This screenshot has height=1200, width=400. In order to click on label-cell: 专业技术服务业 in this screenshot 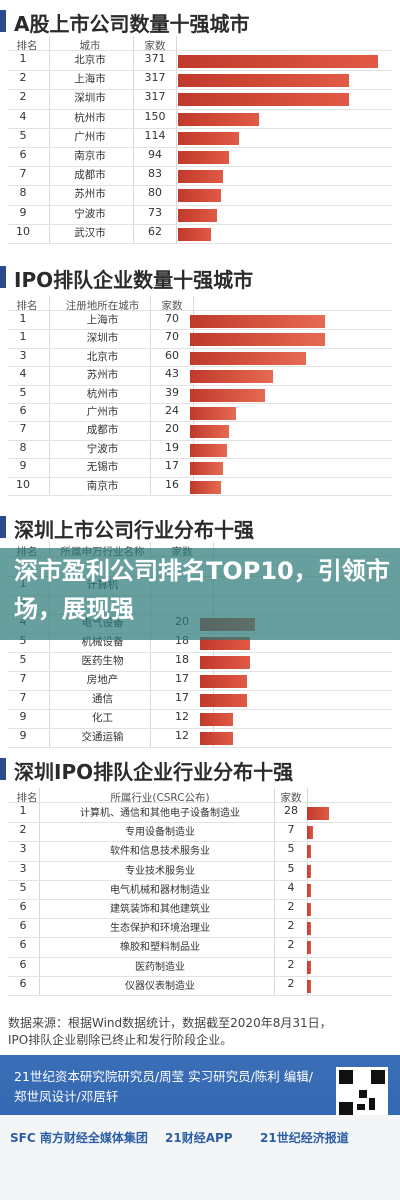, I will do `click(160, 871)`.